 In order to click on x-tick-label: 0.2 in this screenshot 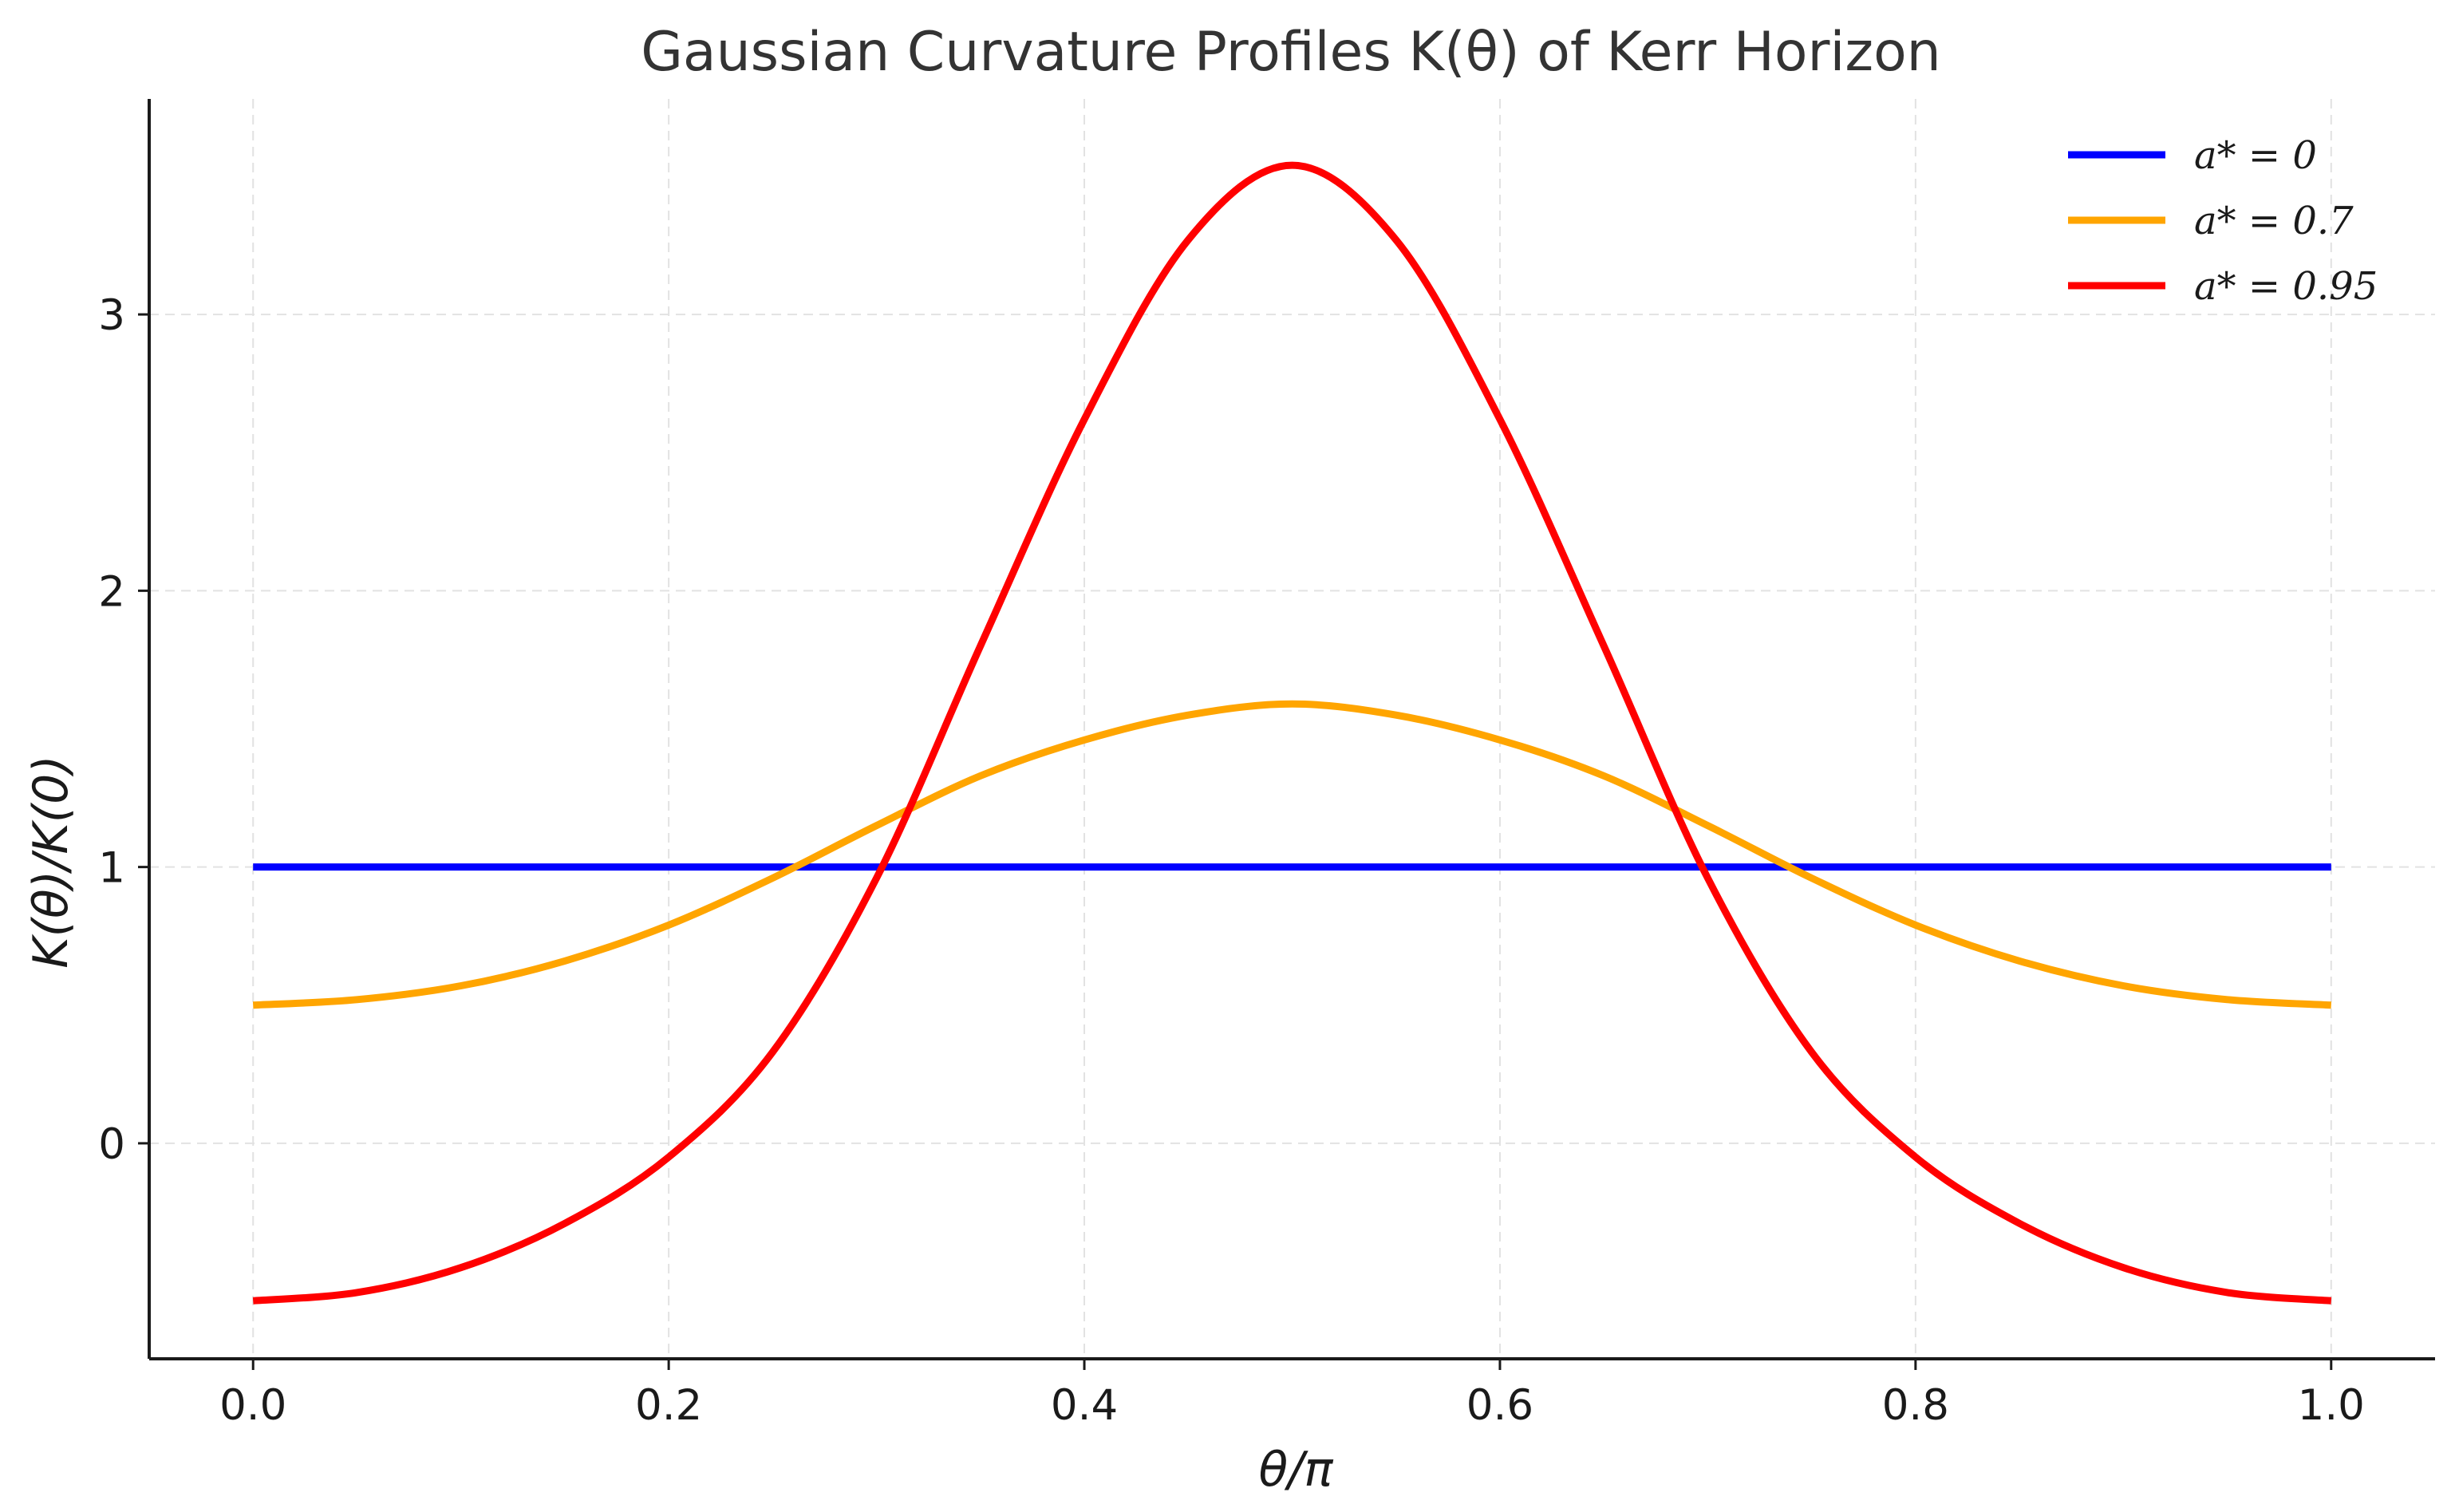, I will do `click(668, 1405)`.